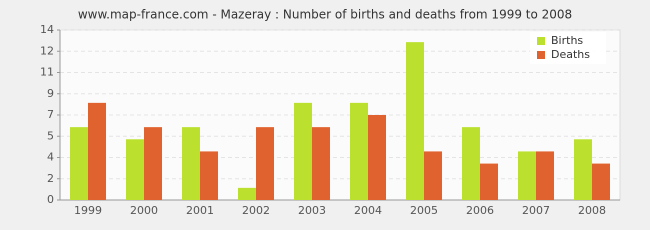 The height and width of the screenshot is (240, 650). What do you see at coordinates (536, 210) in the screenshot?
I see `x-tick-label: 2007` at bounding box center [536, 210].